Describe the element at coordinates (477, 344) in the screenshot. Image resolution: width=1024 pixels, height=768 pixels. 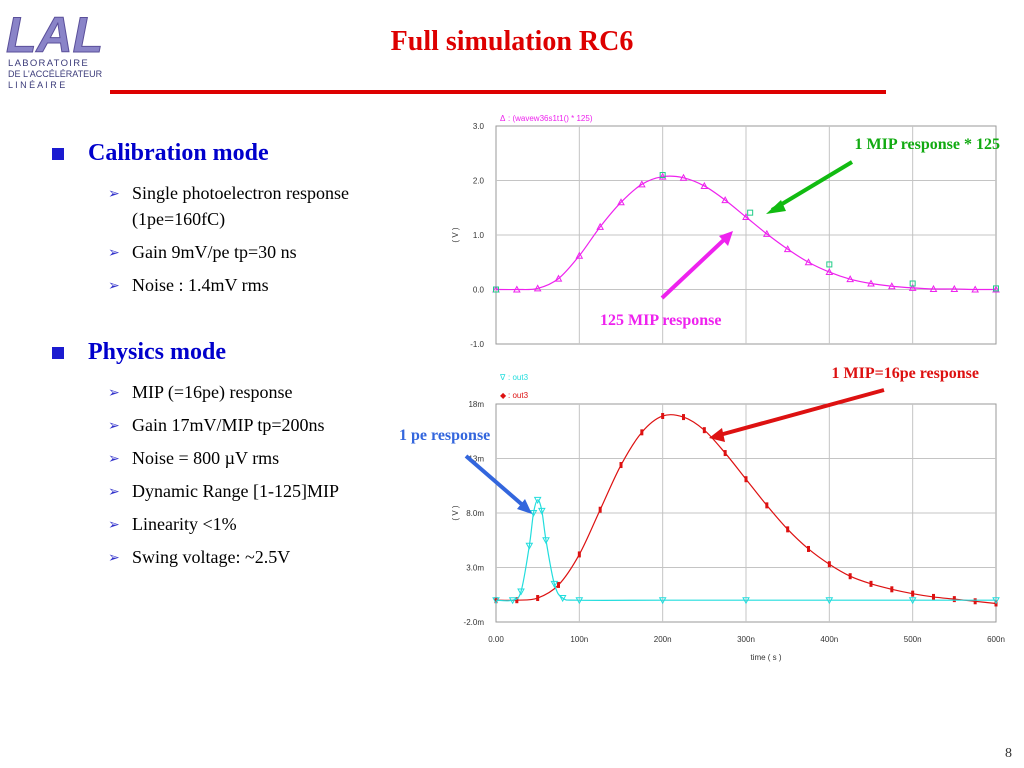
I see `y-tick-label: -1.0` at that location.